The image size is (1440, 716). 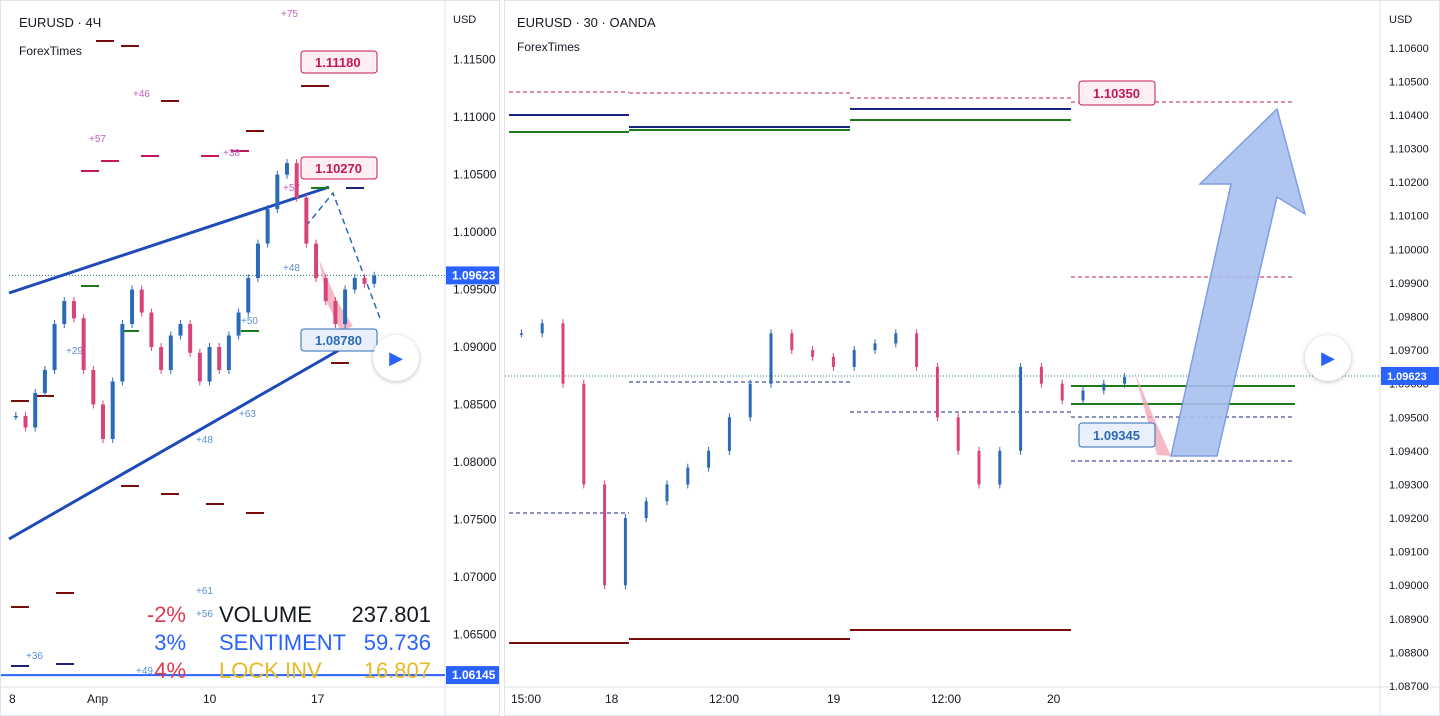 I want to click on right-price-tick: 1.10500, so click(x=1409, y=82).